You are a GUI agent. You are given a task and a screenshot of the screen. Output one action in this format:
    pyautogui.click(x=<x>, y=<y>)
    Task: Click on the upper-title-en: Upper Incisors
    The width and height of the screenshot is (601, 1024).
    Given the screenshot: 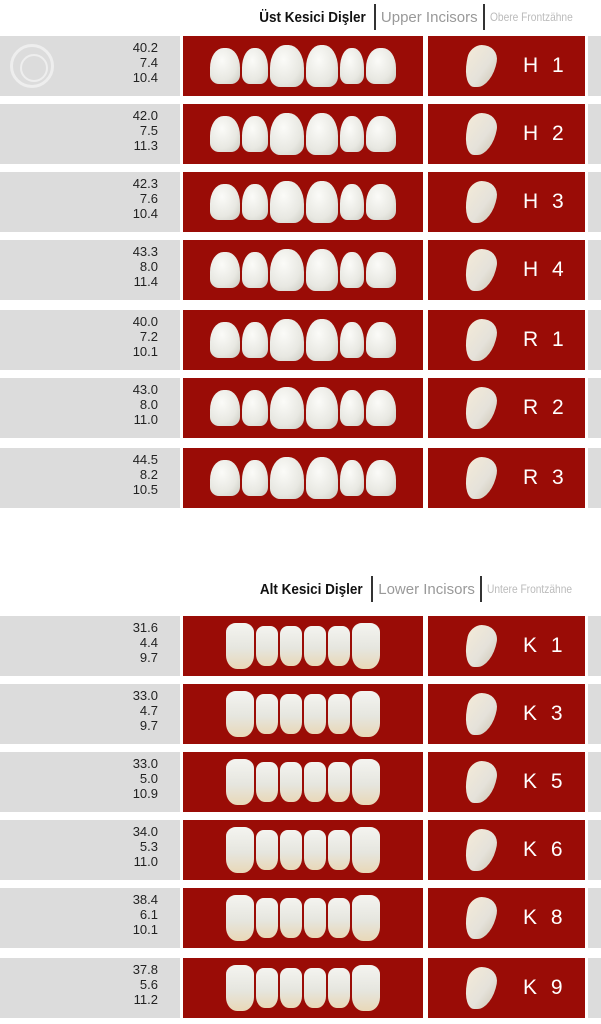 What is the action you would take?
    pyautogui.click(x=429, y=17)
    